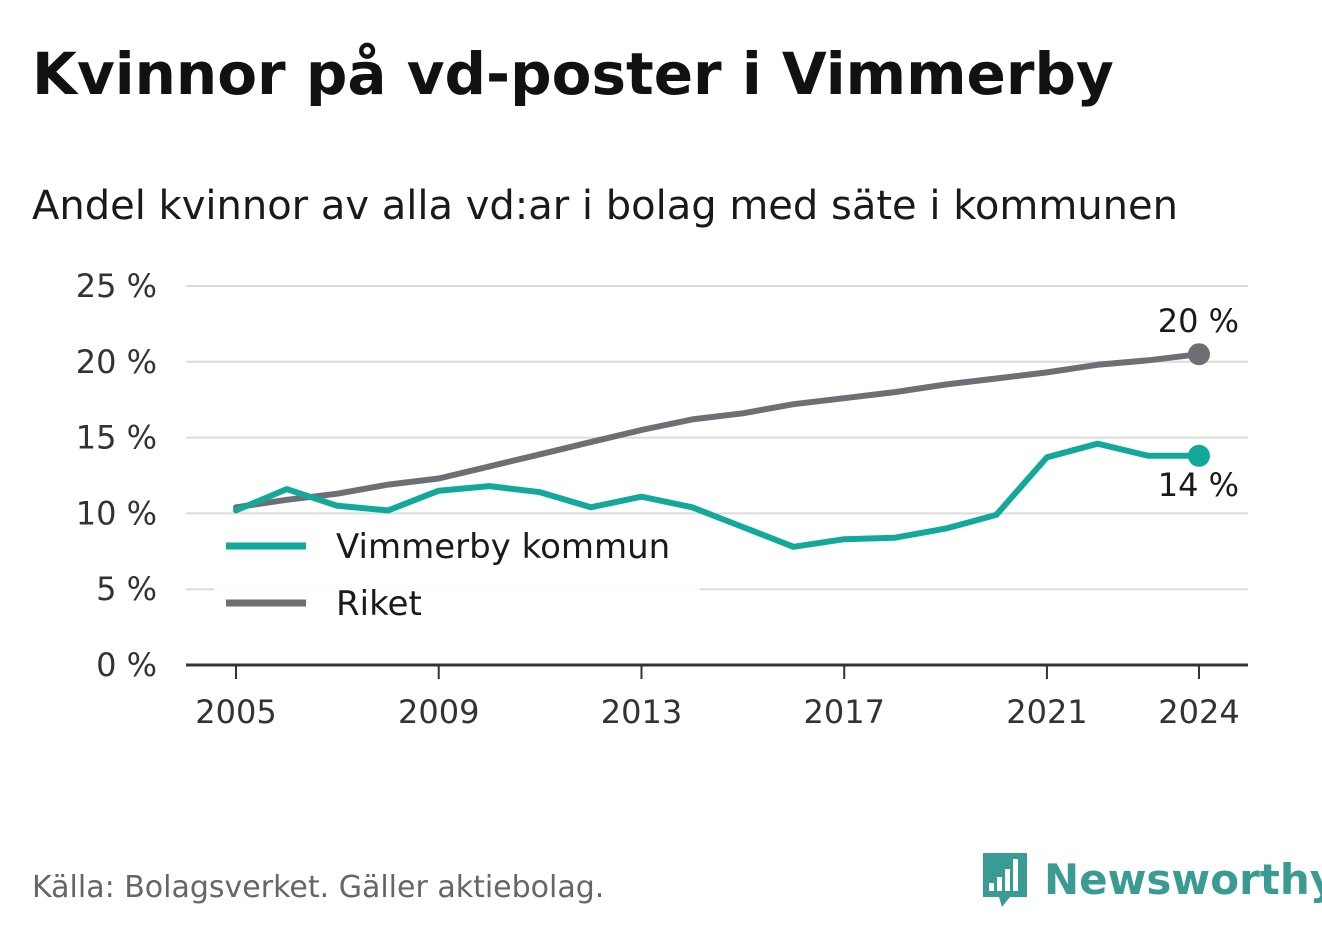 This screenshot has height=939, width=1322. I want to click on legend-background, so click(457, 570).